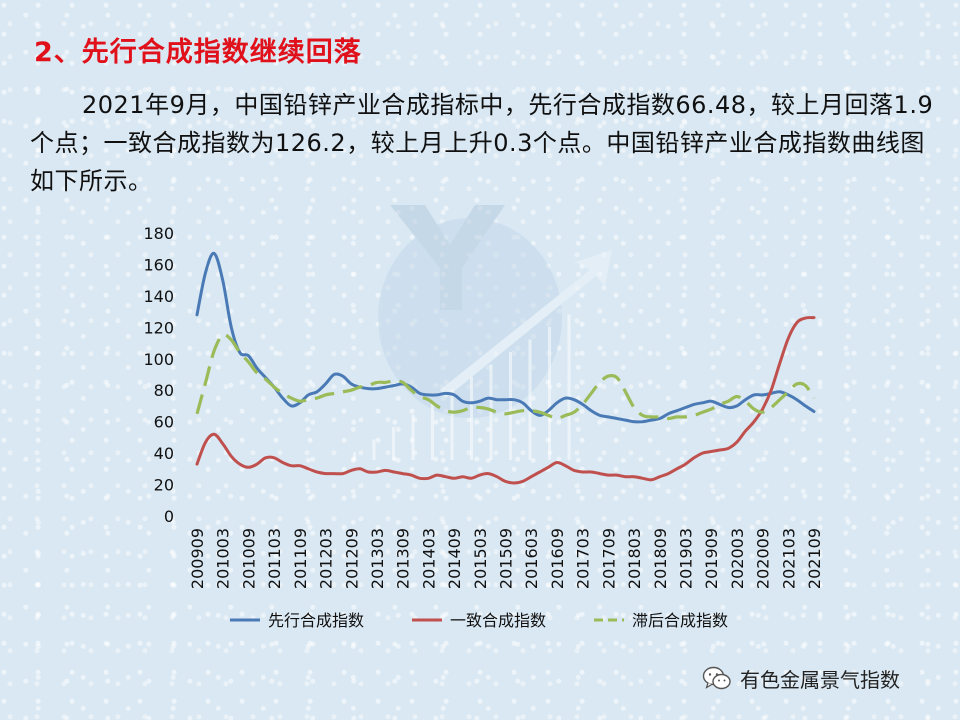  I want to click on y-tick-label: 80, so click(164, 390).